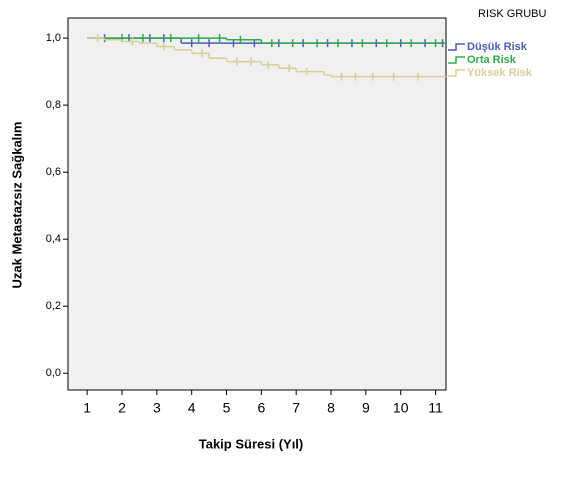  What do you see at coordinates (192, 408) in the screenshot?
I see `x-tick-label: 4` at bounding box center [192, 408].